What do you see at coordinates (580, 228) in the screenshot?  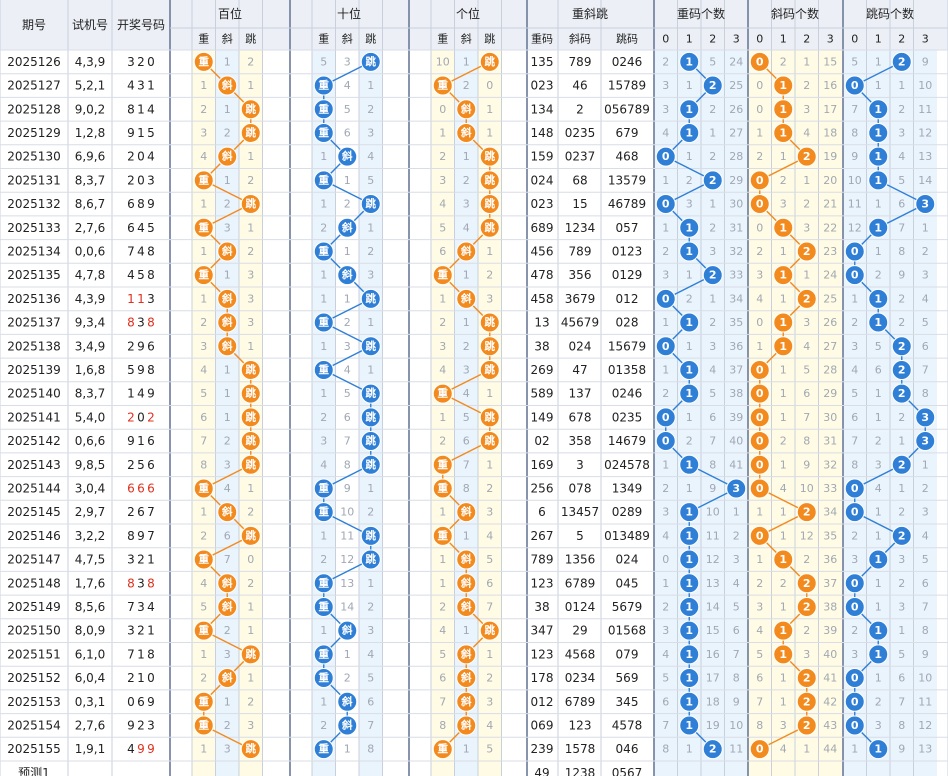 I see `xiema-cell: 1234` at bounding box center [580, 228].